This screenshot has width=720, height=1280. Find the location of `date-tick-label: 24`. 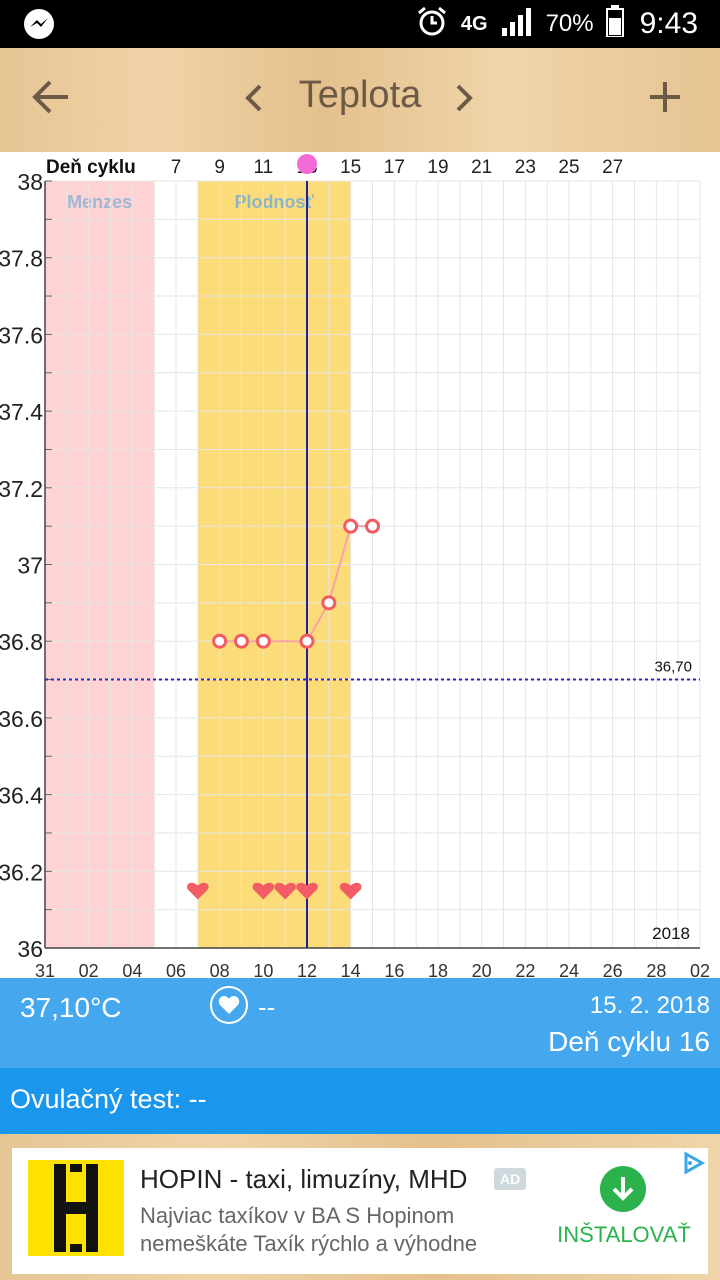

date-tick-label: 24 is located at coordinates (569, 969).